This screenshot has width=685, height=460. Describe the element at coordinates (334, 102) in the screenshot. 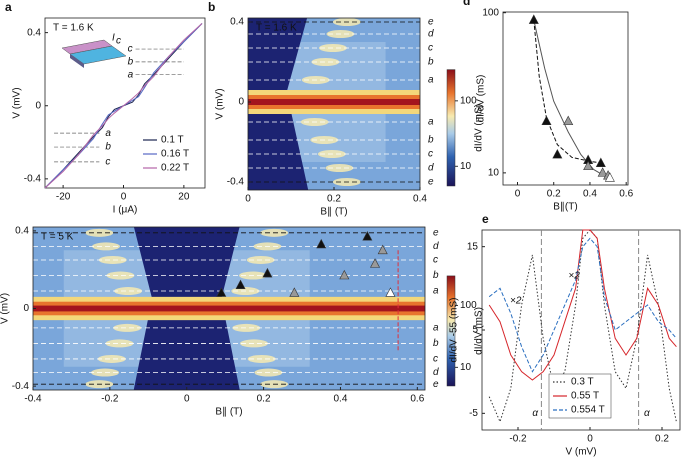

I see `heat-band` at that location.